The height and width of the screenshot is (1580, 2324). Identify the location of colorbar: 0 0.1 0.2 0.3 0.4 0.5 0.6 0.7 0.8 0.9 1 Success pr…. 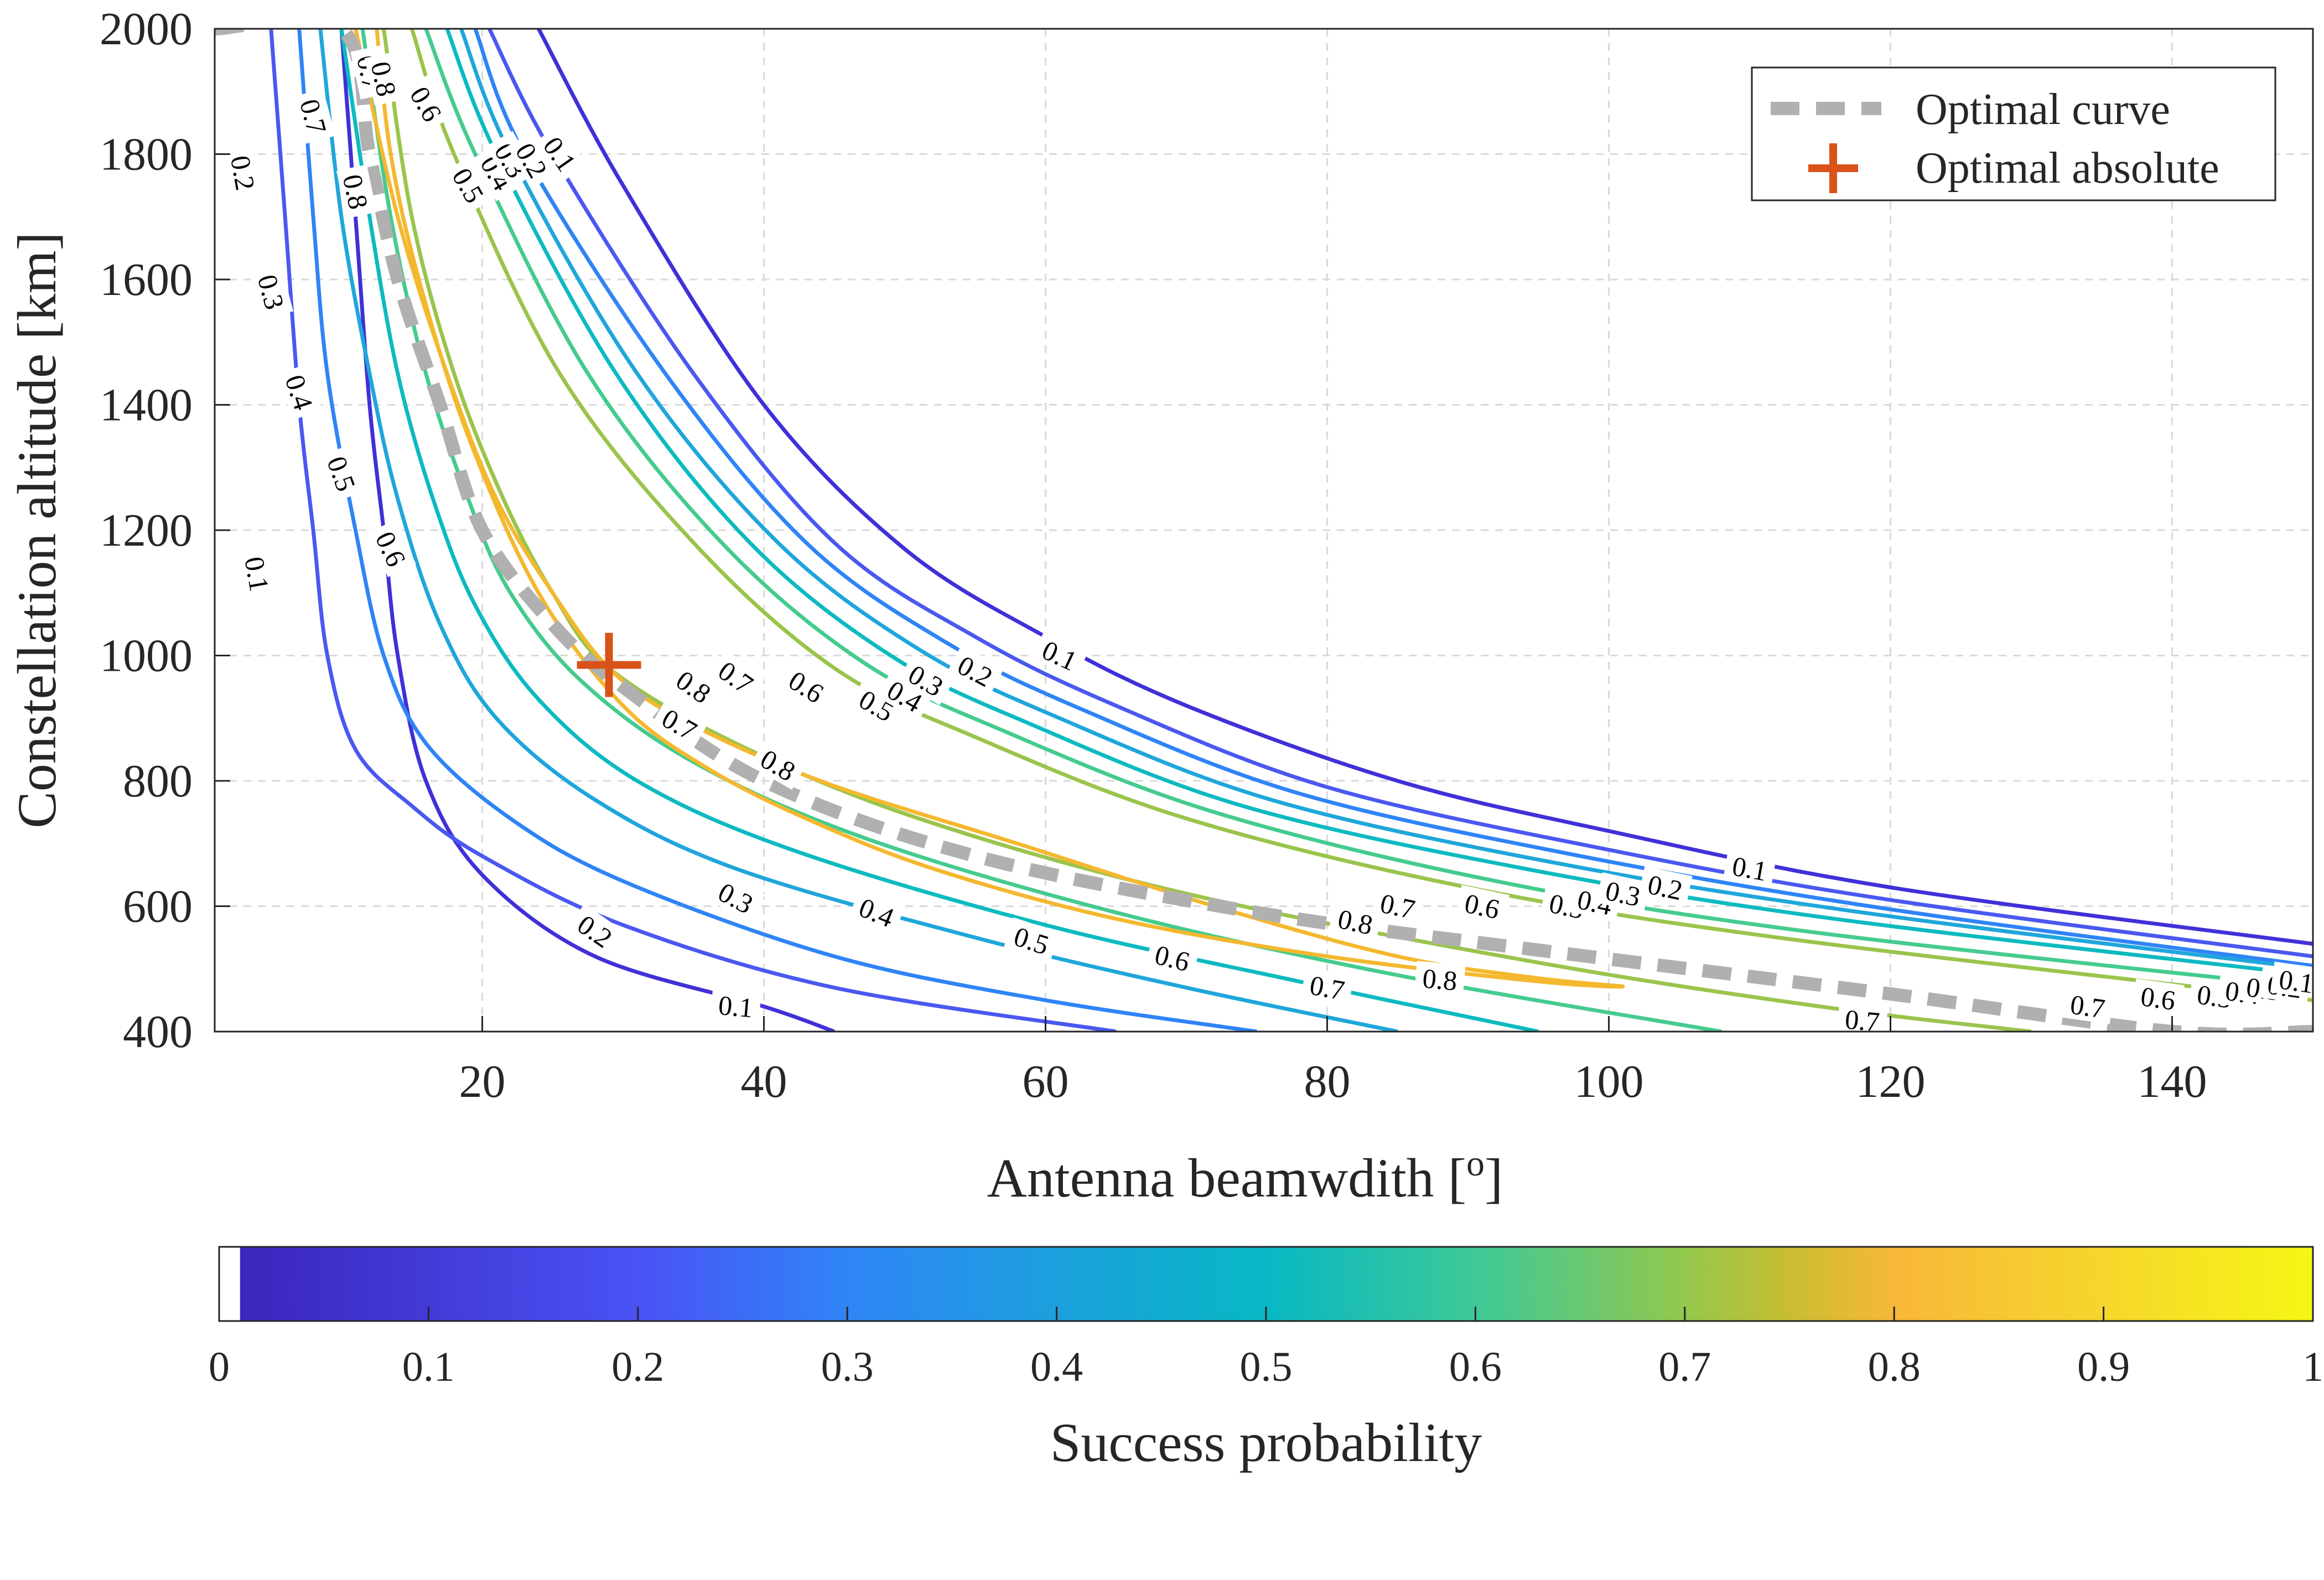
(1266, 1359).